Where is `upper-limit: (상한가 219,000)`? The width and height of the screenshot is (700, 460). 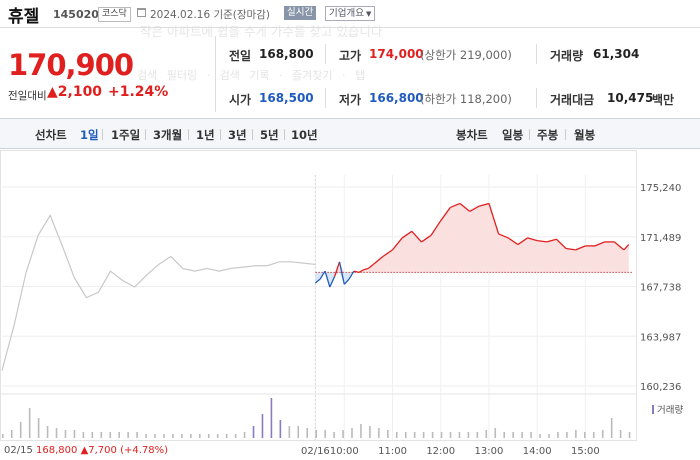 upper-limit: (상한가 219,000) is located at coordinates (466, 55).